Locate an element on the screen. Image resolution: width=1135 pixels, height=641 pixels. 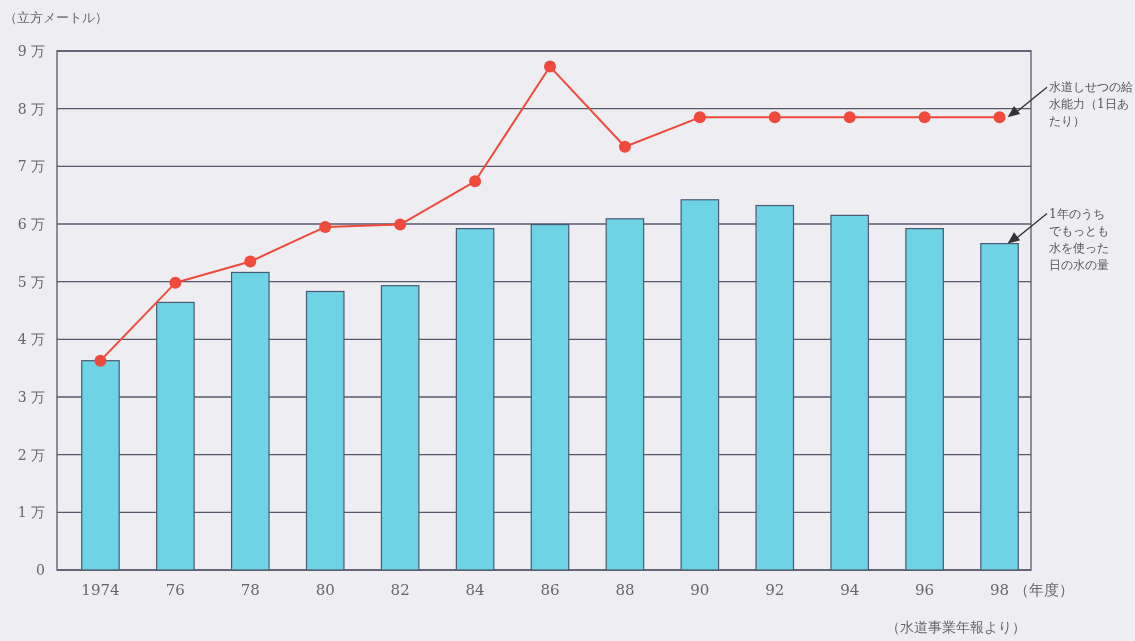
text: （水道事業年報より） is located at coordinates (956, 627).